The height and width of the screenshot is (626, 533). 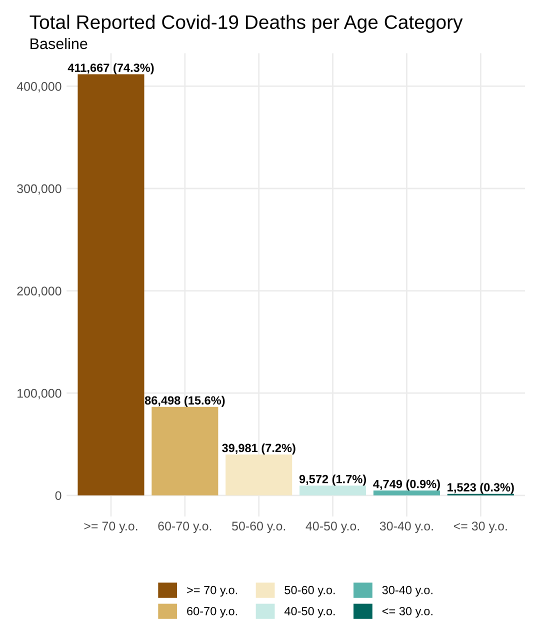 What do you see at coordinates (406, 527) in the screenshot?
I see `x-tick-label: 30-40 y.o.` at bounding box center [406, 527].